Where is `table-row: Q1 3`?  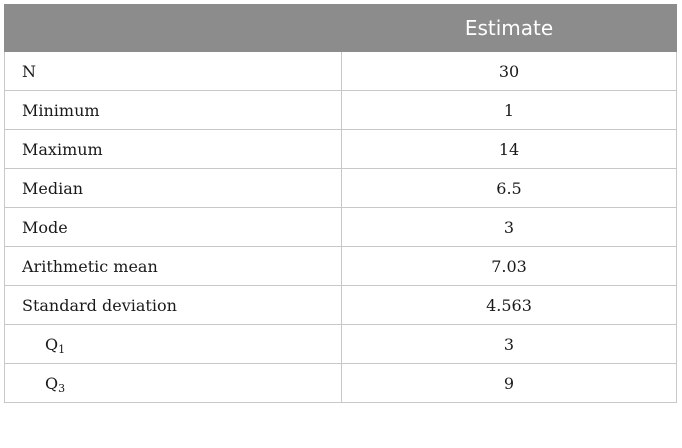 table-row: Q1 3 is located at coordinates (340, 344).